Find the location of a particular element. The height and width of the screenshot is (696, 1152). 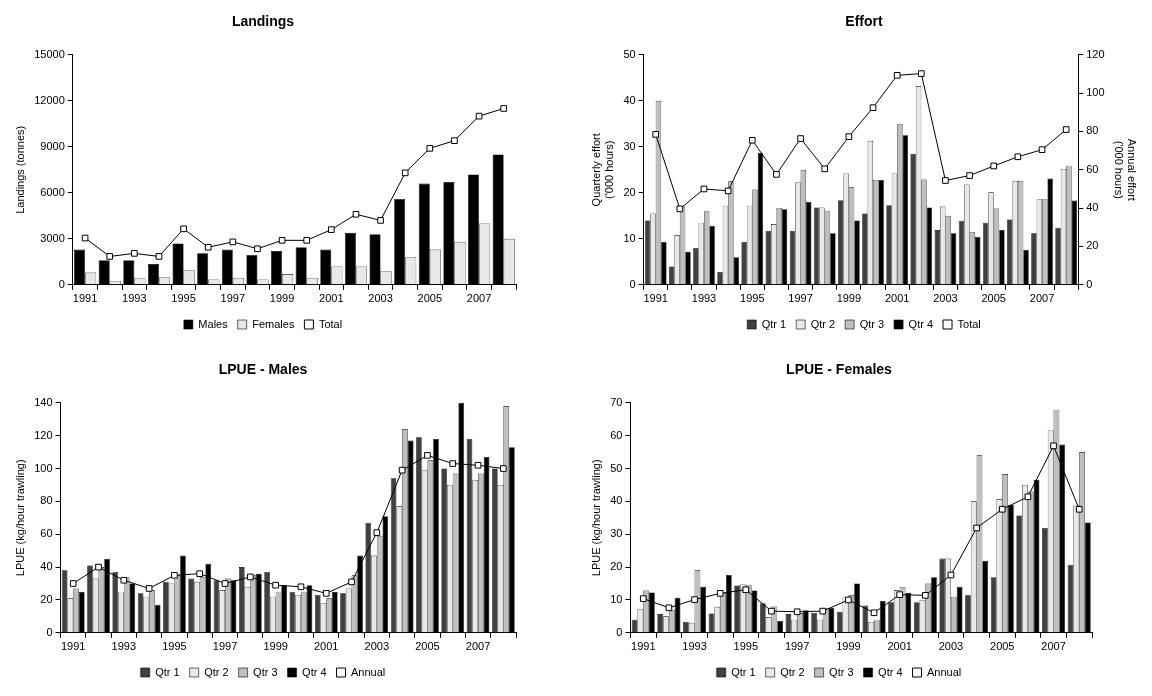

y-axis-title: Quarterly effort ('000 hours) is located at coordinates (602, 170).